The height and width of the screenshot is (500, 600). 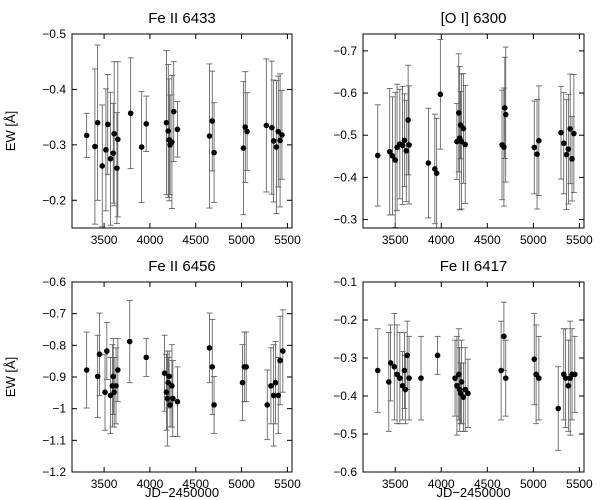 I want to click on y-tick-label: −0.4, so click(x=345, y=396).